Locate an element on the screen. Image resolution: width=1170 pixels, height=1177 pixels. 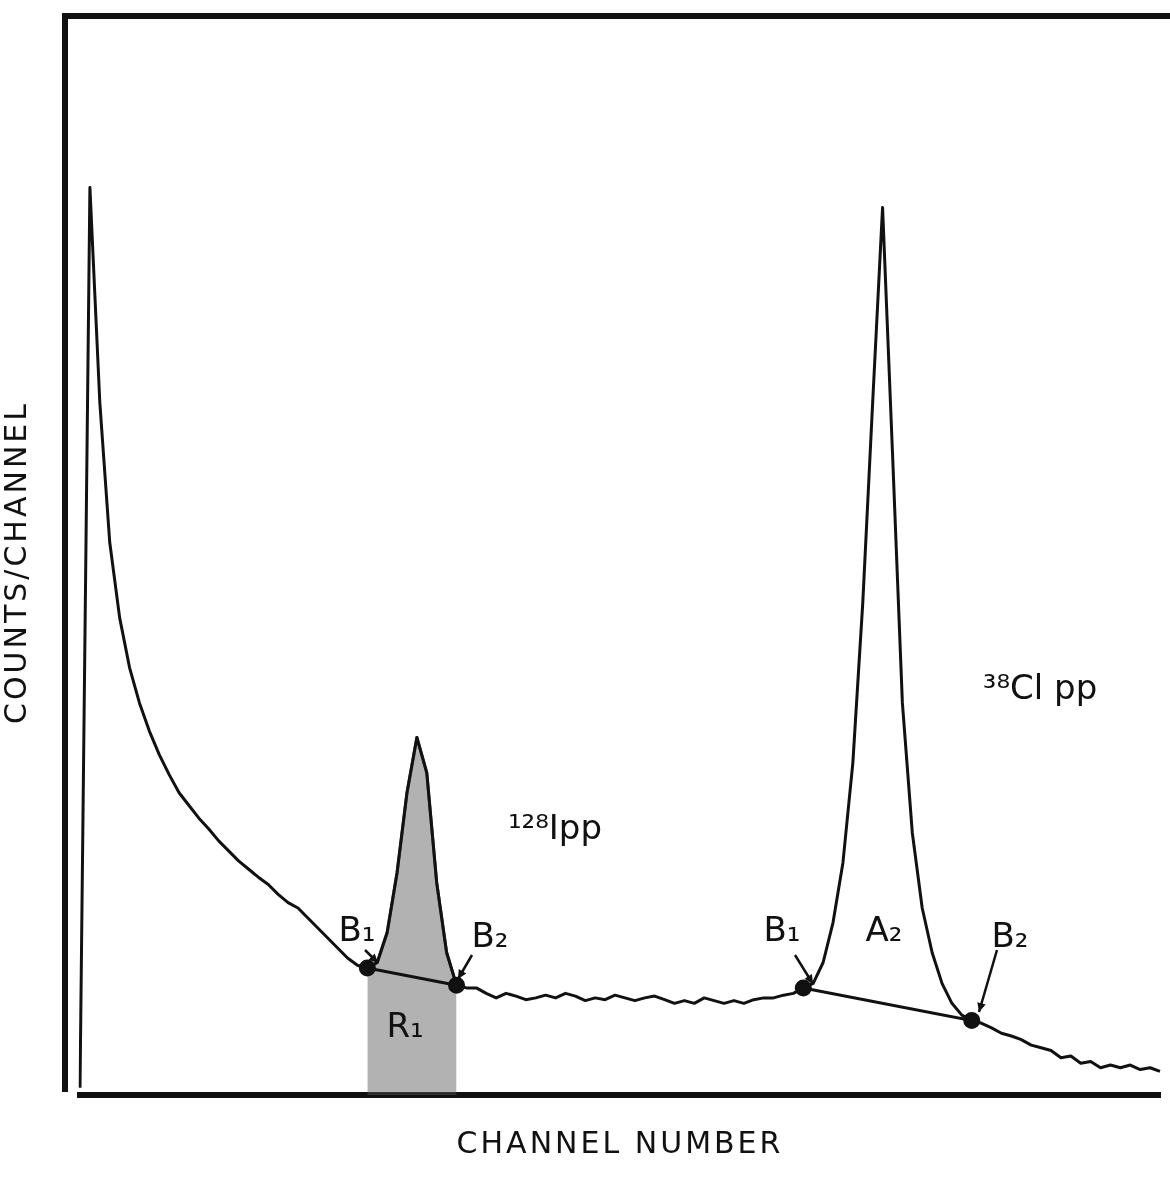
annotation: ¹²⁸Ipp is located at coordinates (555, 826).